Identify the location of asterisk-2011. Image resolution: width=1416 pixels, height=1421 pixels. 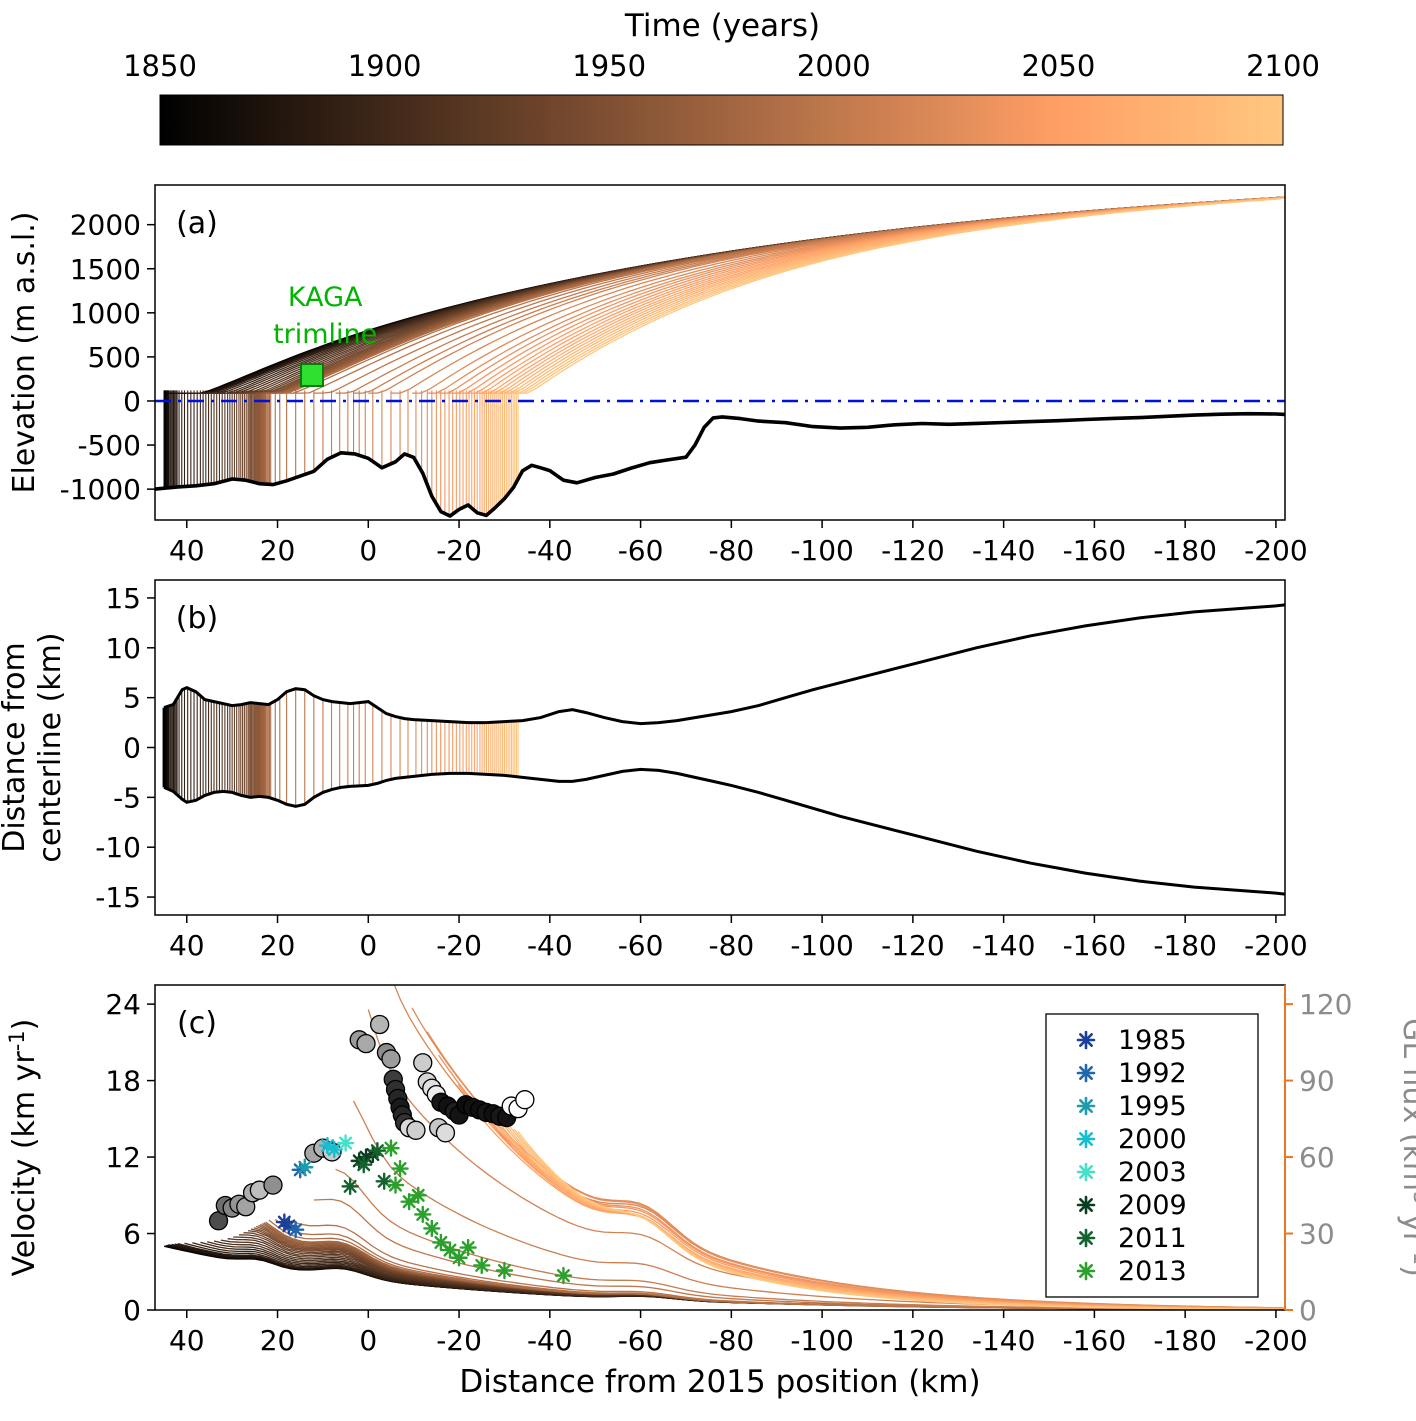
(350, 1186).